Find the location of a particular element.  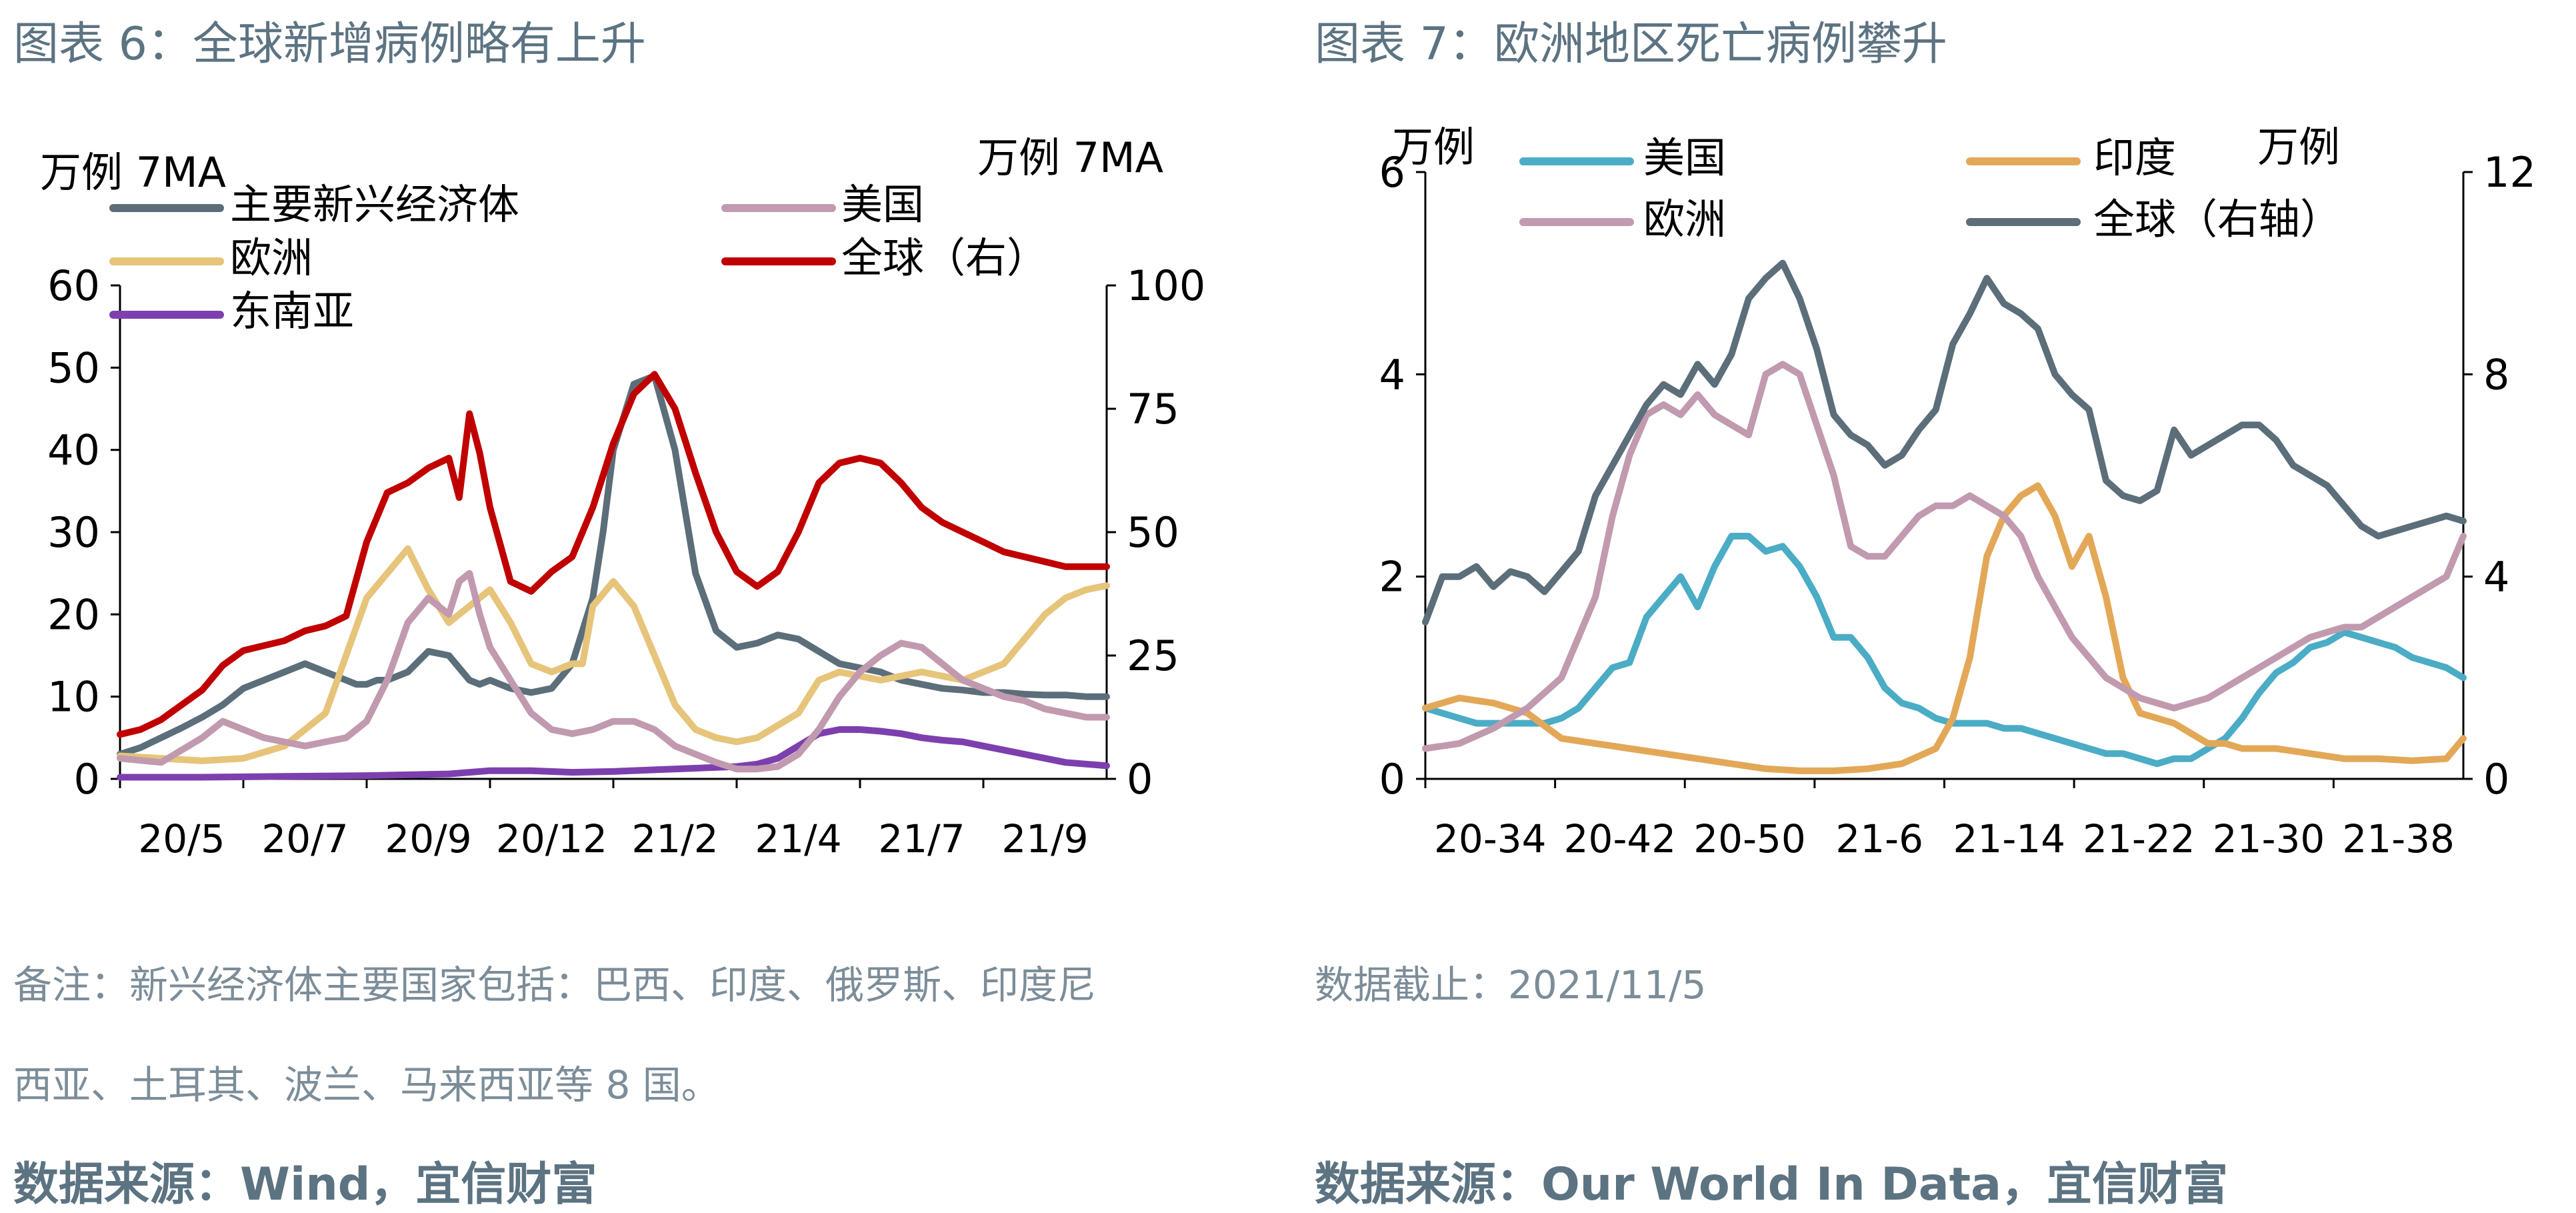

right-y-tick-label-right: 4 is located at coordinates (2496, 577).